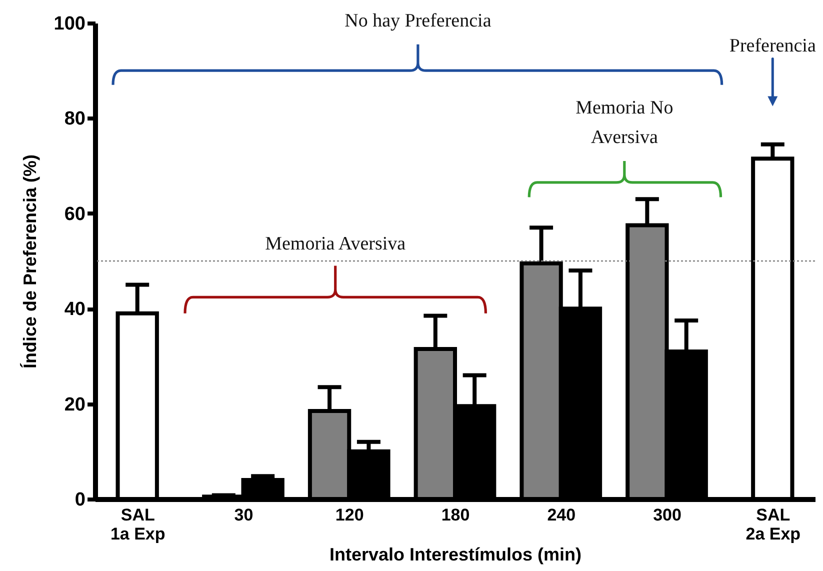 This screenshot has width=823, height=571. Describe the element at coordinates (75, 214) in the screenshot. I see `y-tick-label: 60` at that location.